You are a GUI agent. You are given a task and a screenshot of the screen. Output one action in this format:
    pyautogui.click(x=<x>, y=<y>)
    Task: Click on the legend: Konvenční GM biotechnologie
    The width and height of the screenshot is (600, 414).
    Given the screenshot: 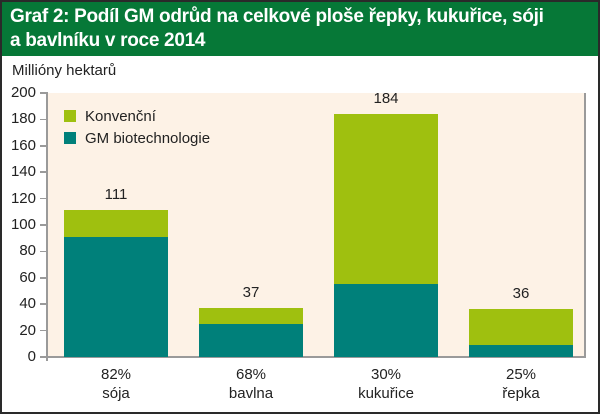 What is the action you would take?
    pyautogui.click(x=137, y=127)
    